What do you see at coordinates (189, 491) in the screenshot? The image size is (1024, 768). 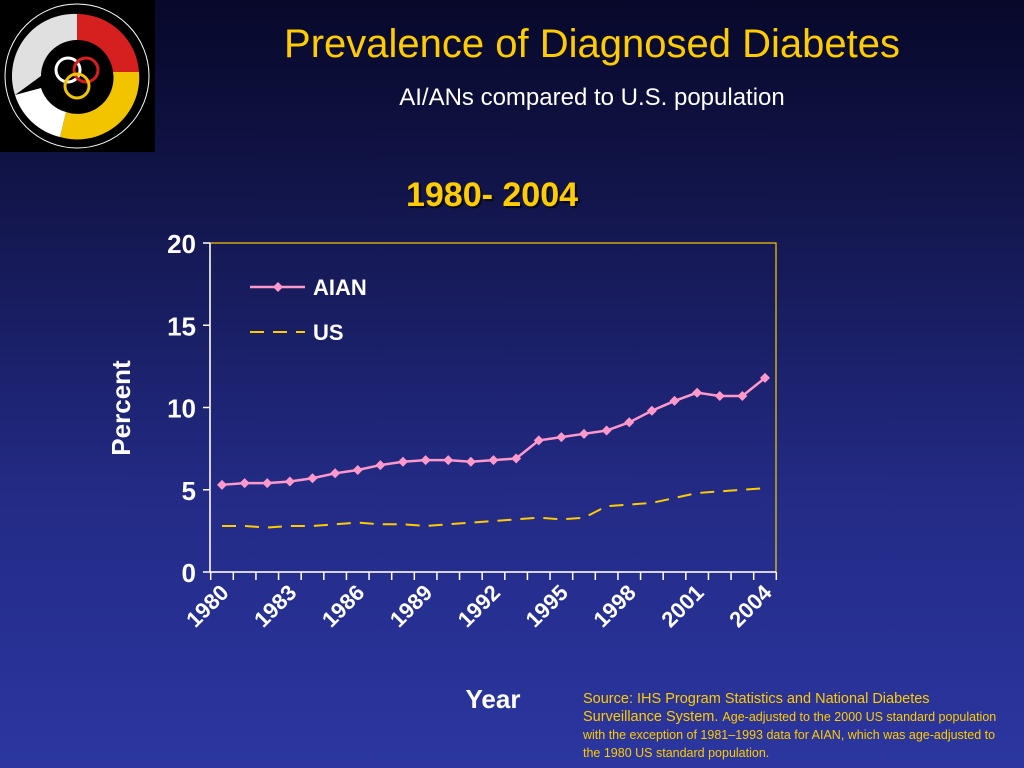 I see `y-tick-label: 5` at bounding box center [189, 491].